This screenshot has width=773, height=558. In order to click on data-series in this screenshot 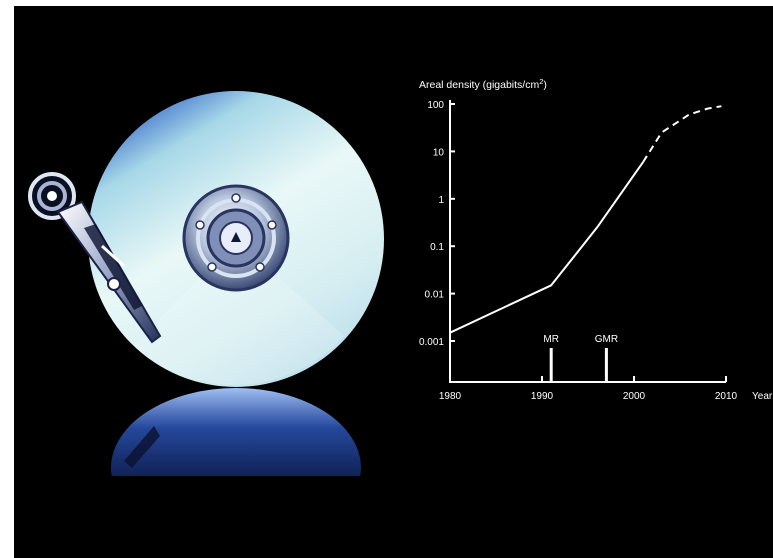, I will do `click(585, 219)`.